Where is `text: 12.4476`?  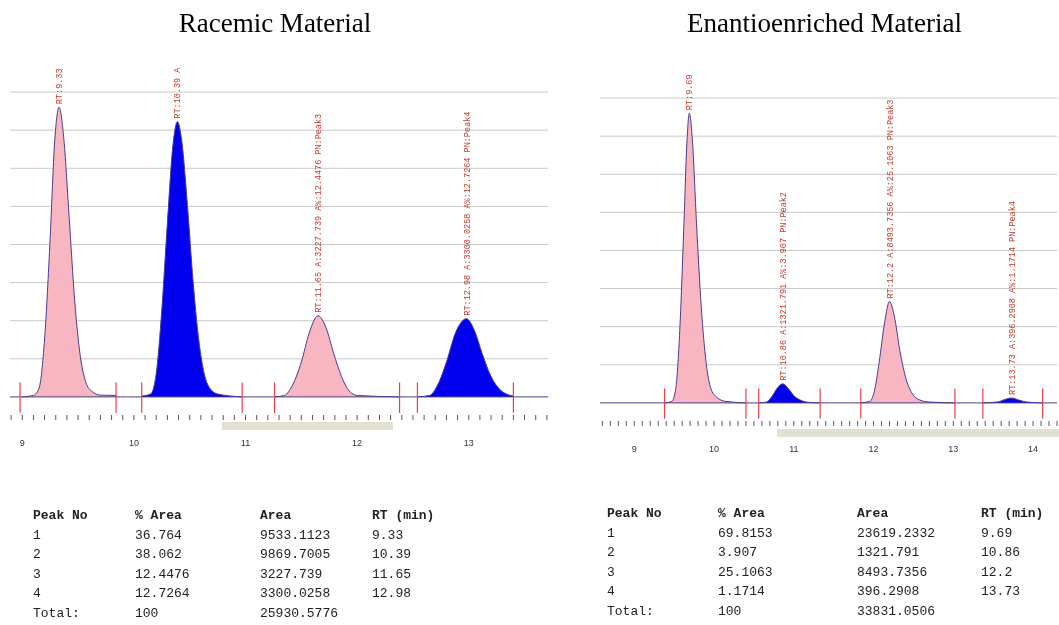
text: 12.4476 is located at coordinates (162, 574).